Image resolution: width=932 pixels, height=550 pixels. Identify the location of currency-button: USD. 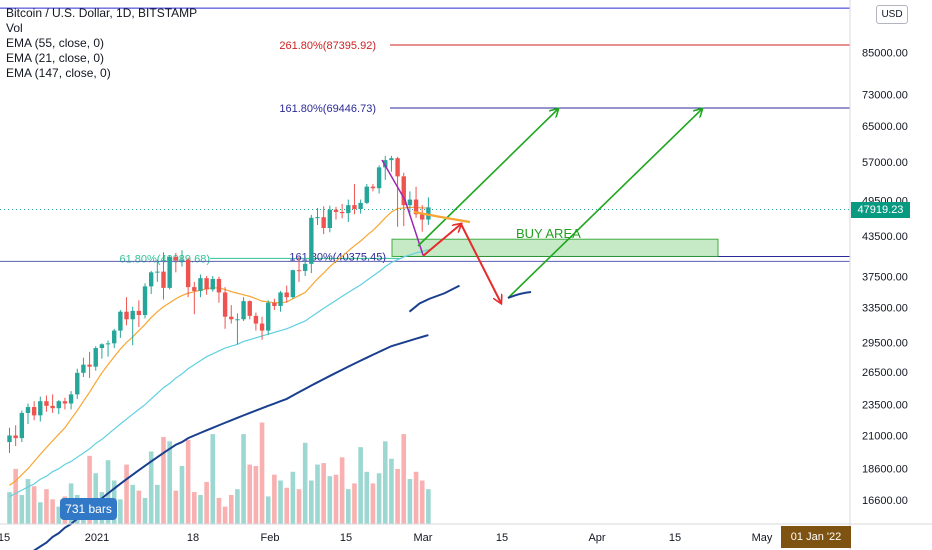
(892, 14).